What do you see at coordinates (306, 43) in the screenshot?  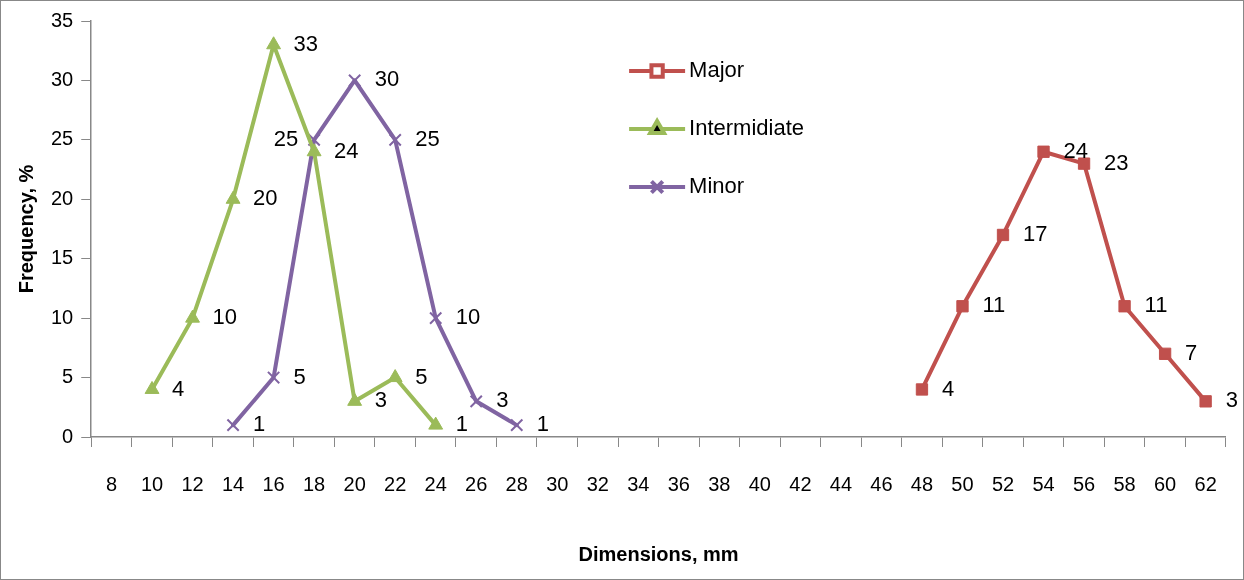 I see `data-label: 33` at bounding box center [306, 43].